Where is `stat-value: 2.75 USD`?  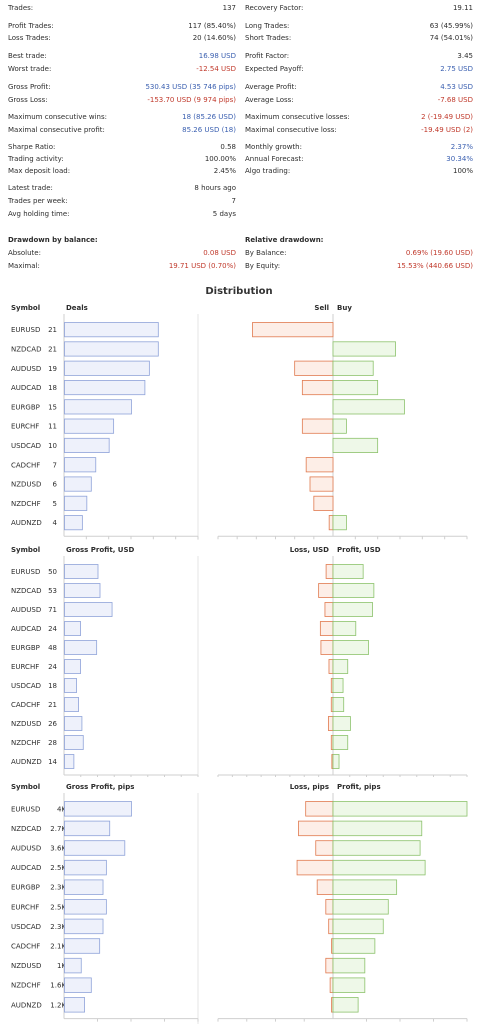
stat-value: 2.75 USD is located at coordinates (456, 69).